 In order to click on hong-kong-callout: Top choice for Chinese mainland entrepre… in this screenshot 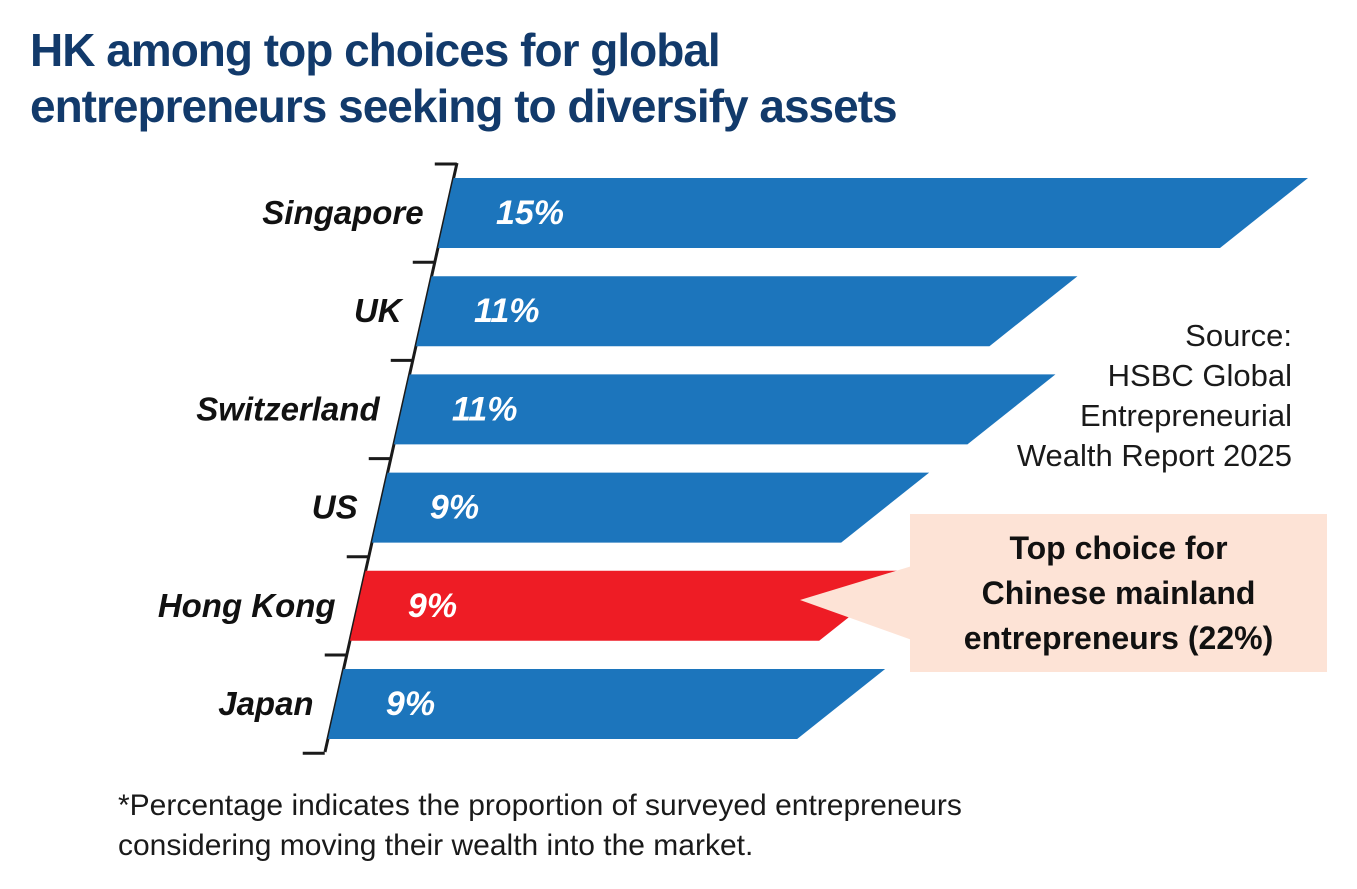, I will do `click(1118, 593)`.